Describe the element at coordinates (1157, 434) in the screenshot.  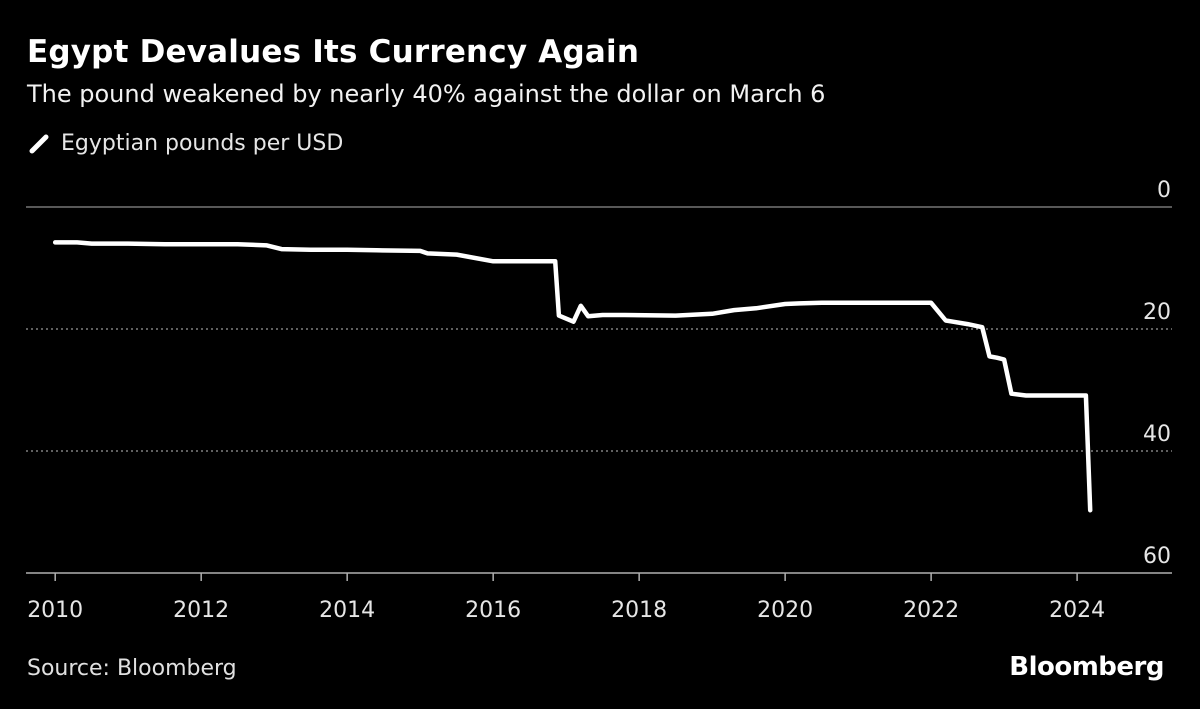
I see `y-tick-label: 40` at that location.